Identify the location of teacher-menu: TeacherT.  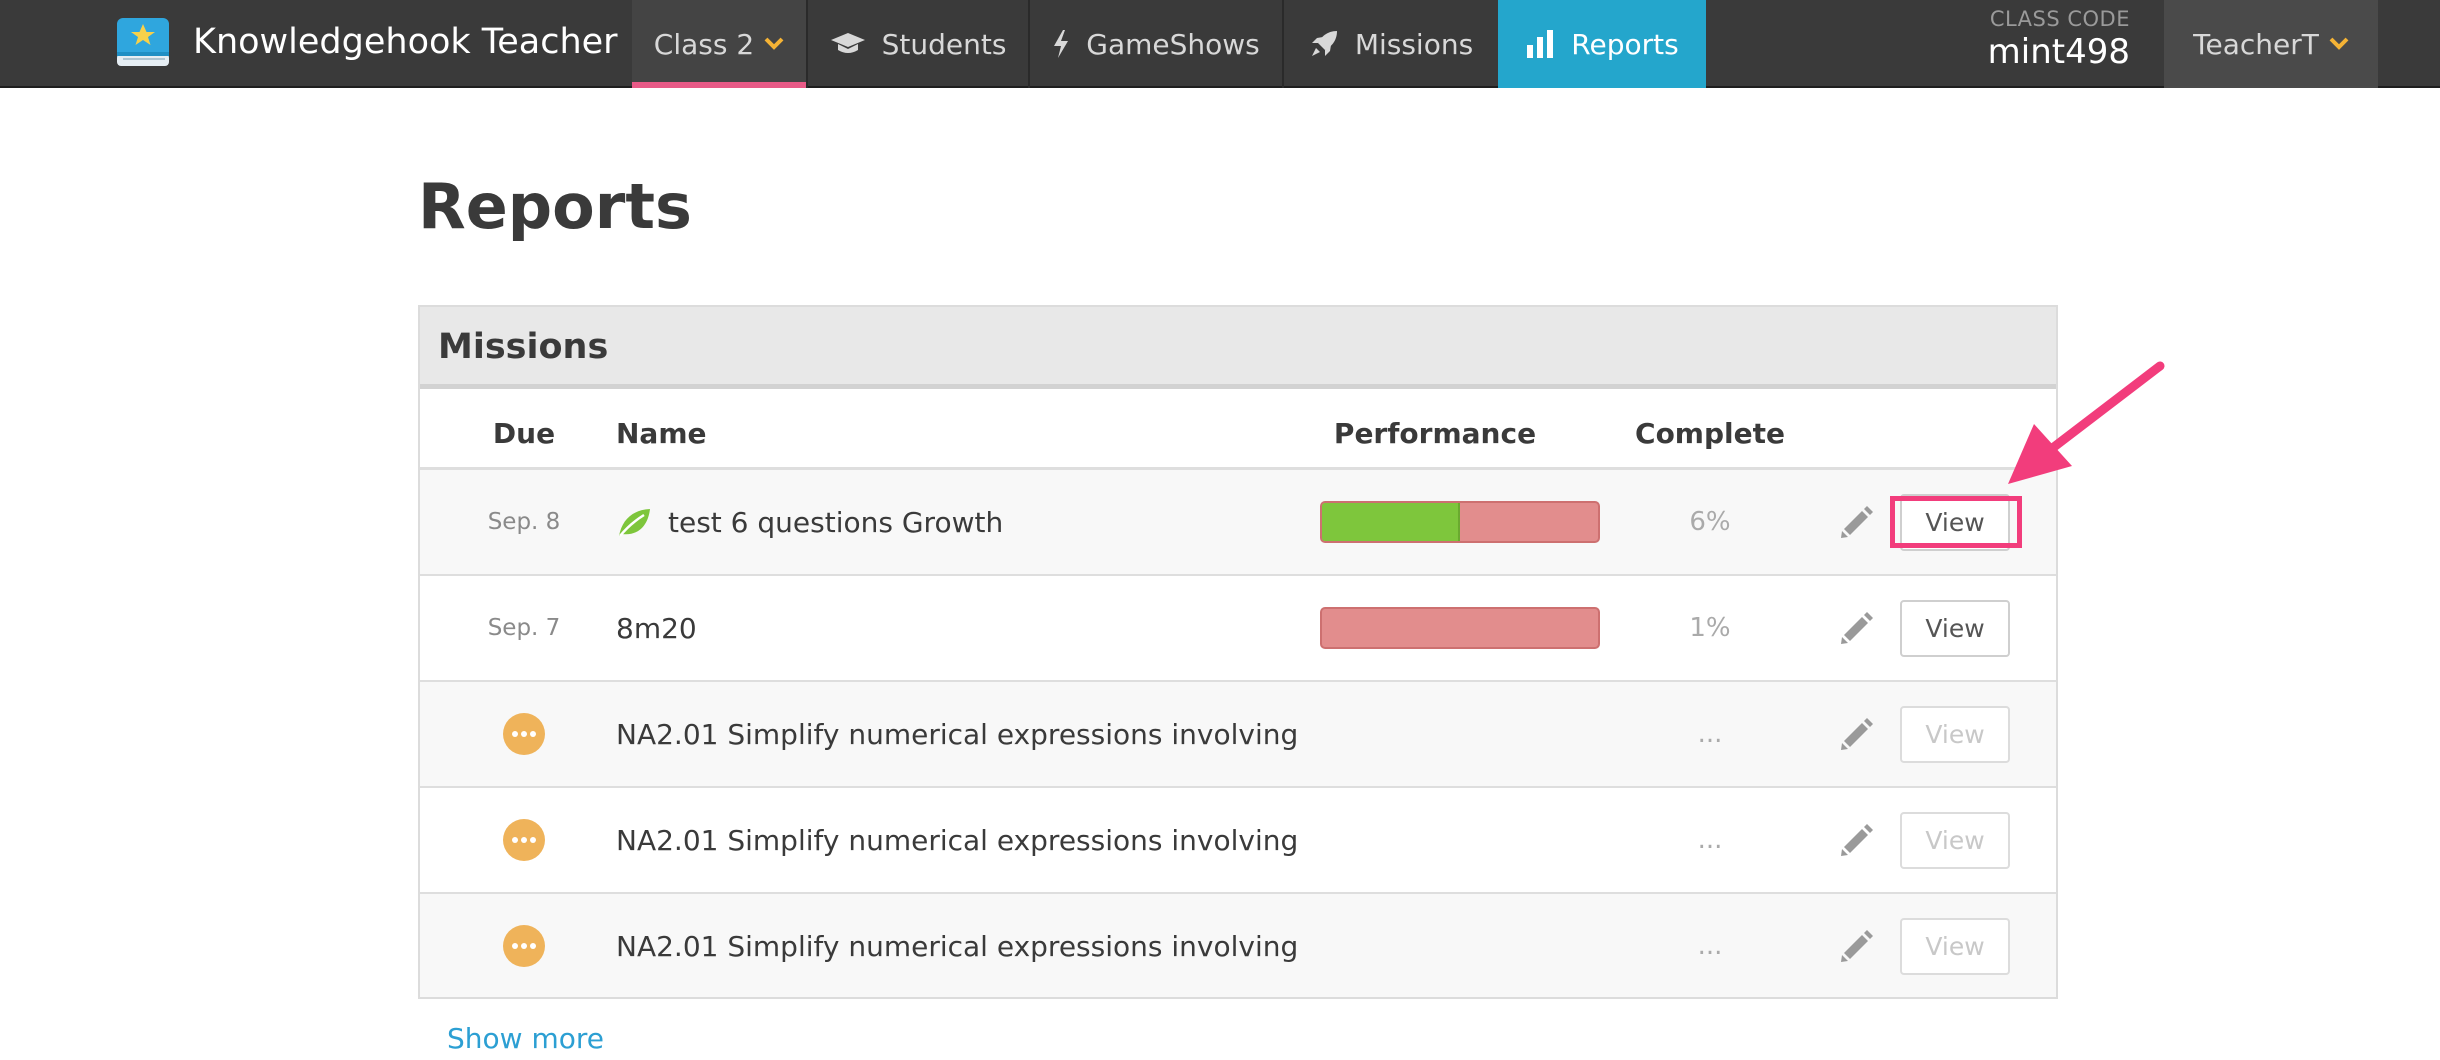
(2271, 44).